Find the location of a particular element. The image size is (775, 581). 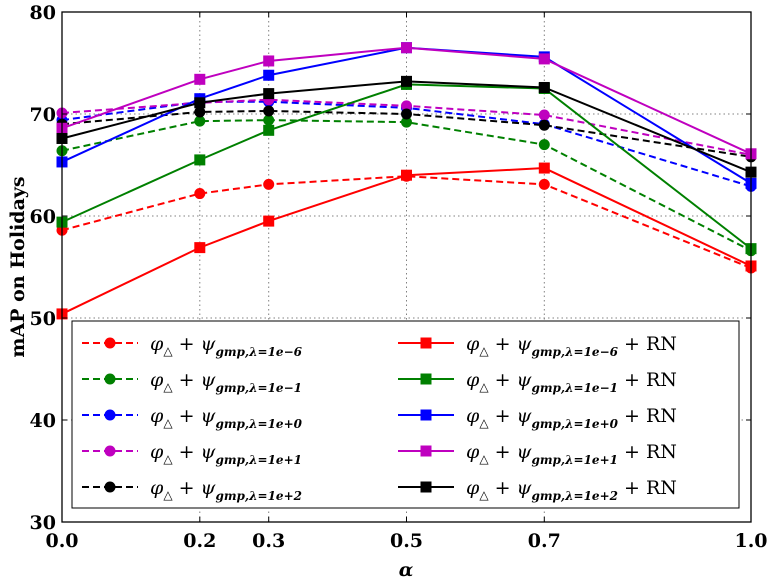

legend-label: φ△ + ψgmp,λ=1e+1 + RN is located at coordinates (571, 454).